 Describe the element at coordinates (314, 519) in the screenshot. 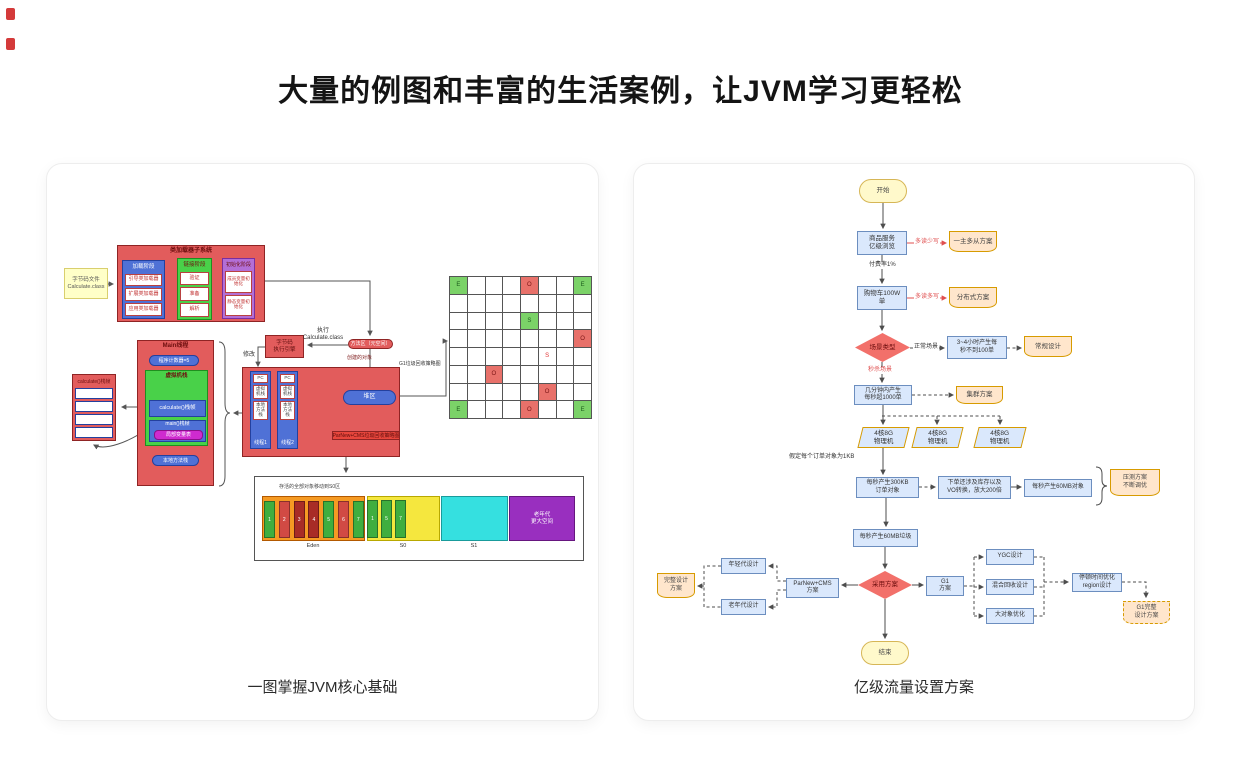

I see `eden-bar-4: 4` at that location.